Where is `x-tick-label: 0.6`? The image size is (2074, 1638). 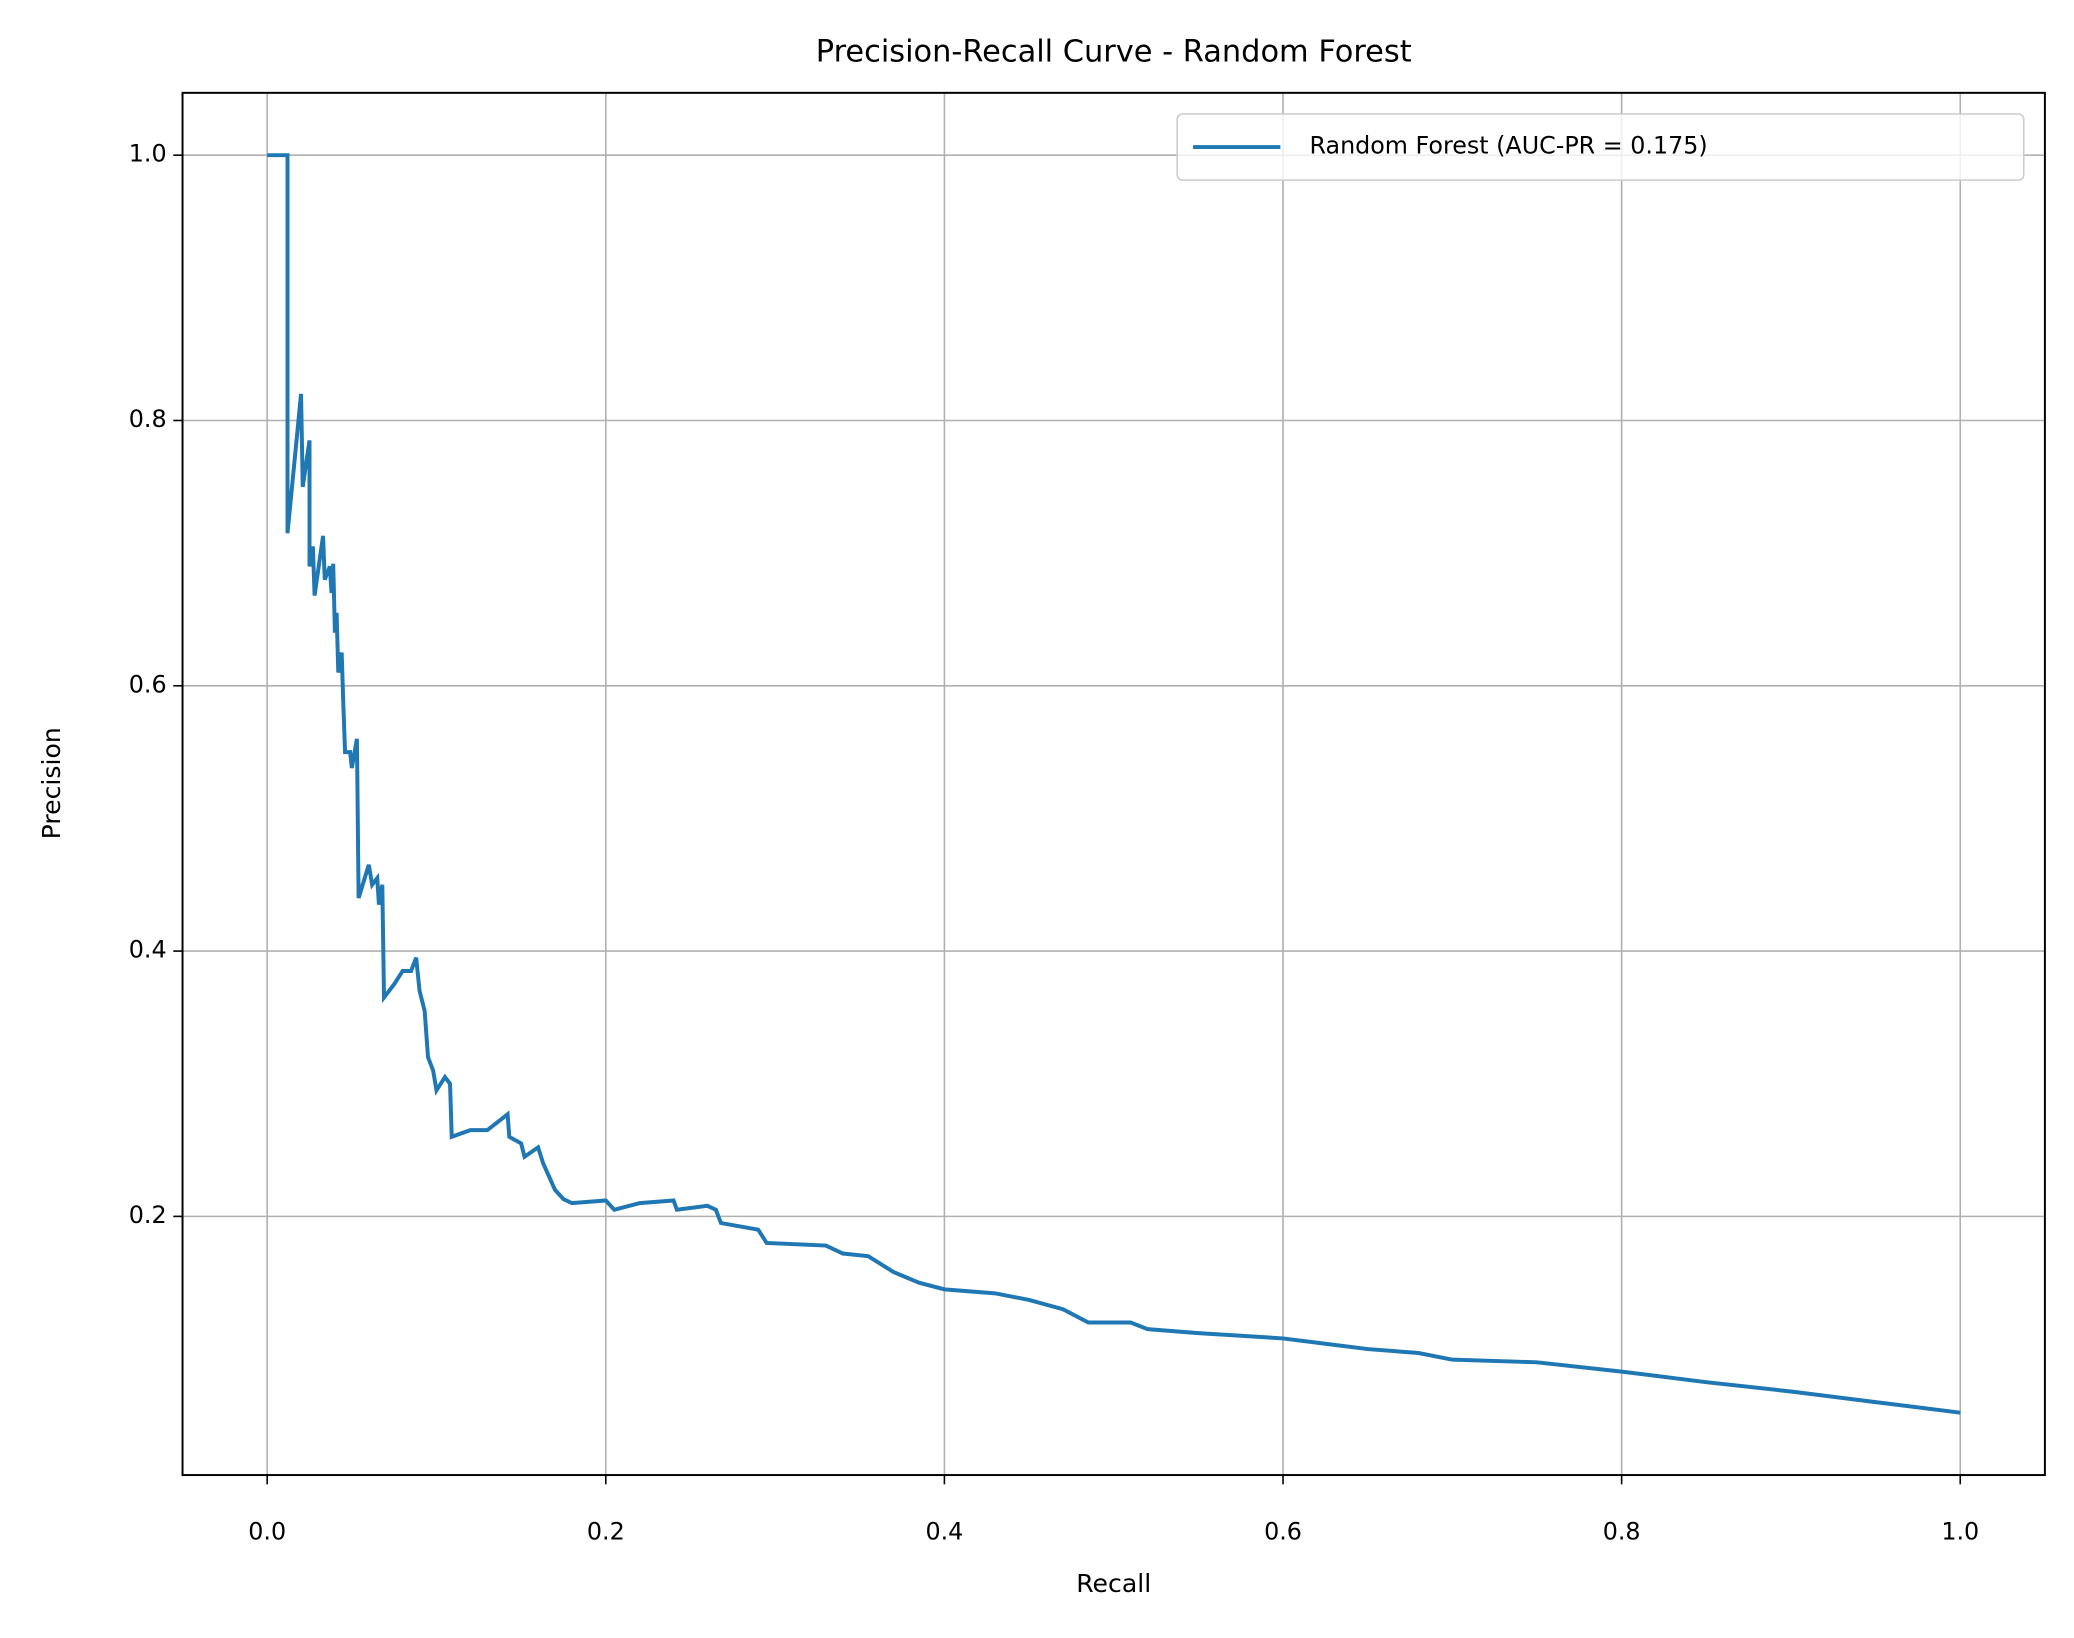
x-tick-label: 0.6 is located at coordinates (1283, 1532).